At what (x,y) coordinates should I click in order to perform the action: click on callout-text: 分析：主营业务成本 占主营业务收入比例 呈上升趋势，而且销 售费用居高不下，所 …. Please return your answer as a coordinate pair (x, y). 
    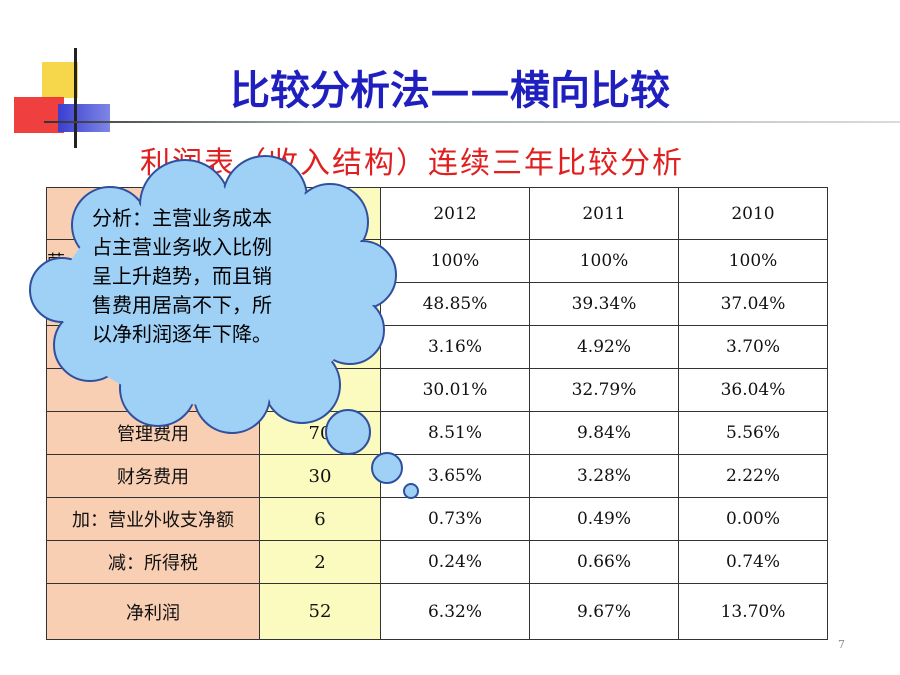
    Looking at the image, I should click on (217, 276).